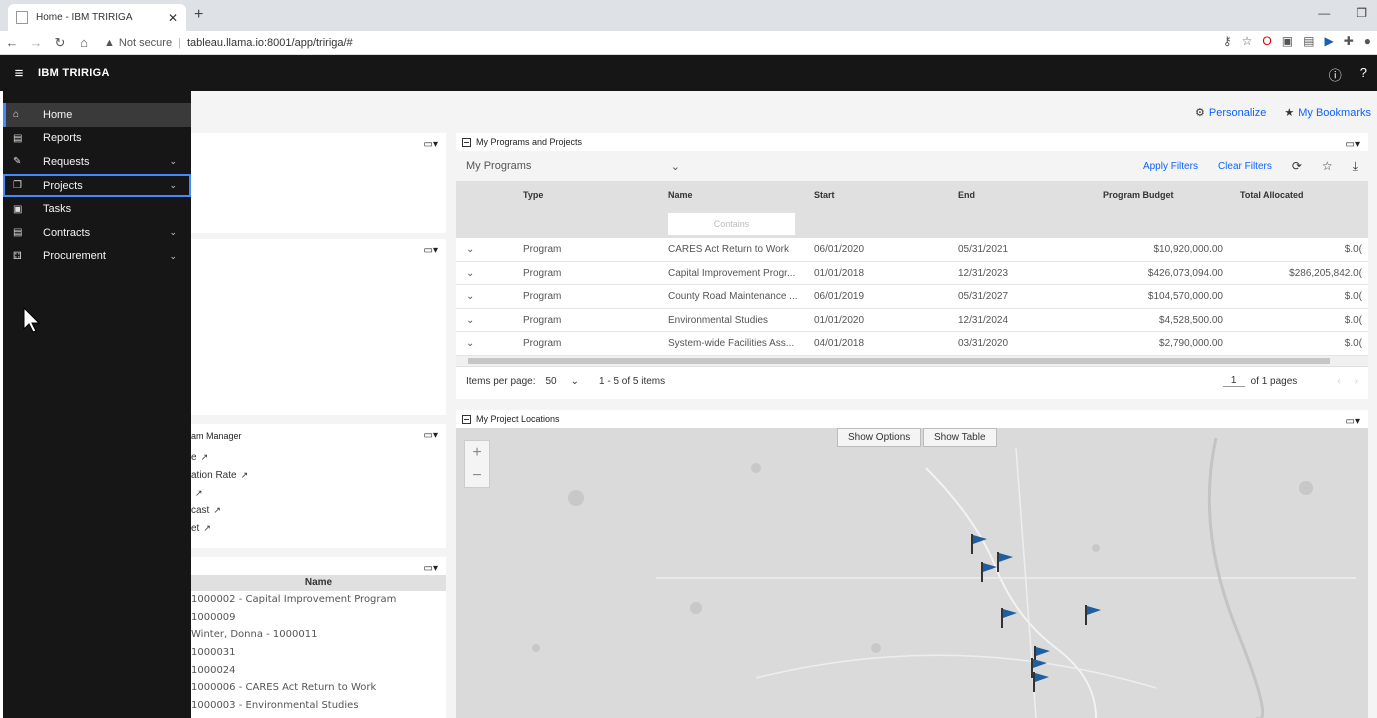  Describe the element at coordinates (1247, 41) in the screenshot. I see `star-bookmark-icon: ☆` at that location.